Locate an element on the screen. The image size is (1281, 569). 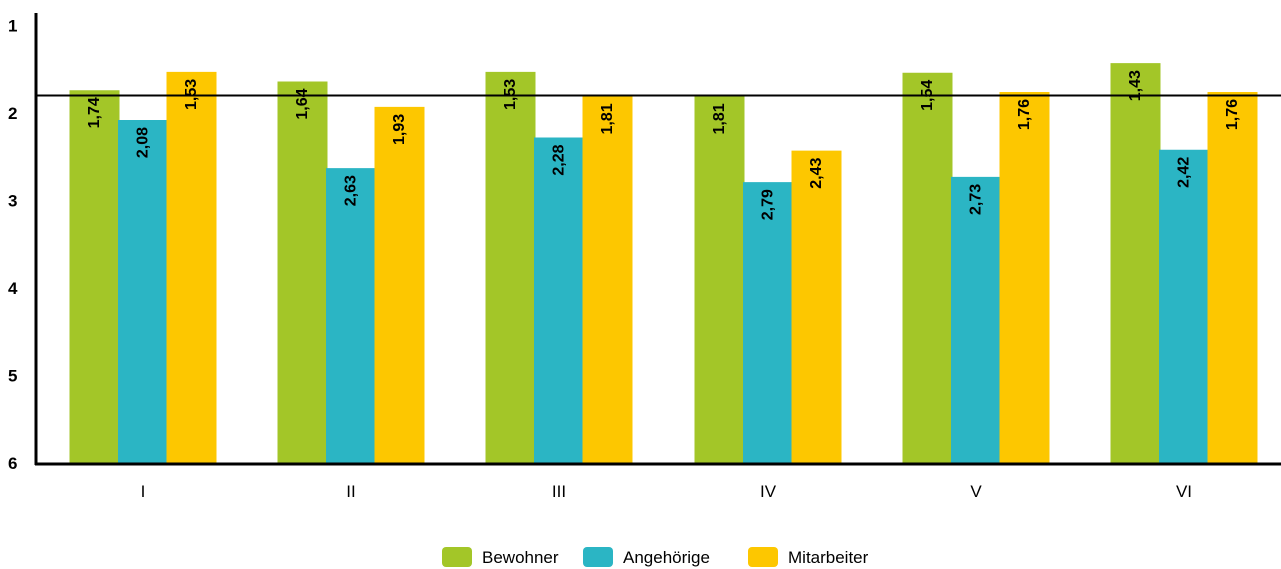
bar-angehoerige-iv is located at coordinates (768, 322).